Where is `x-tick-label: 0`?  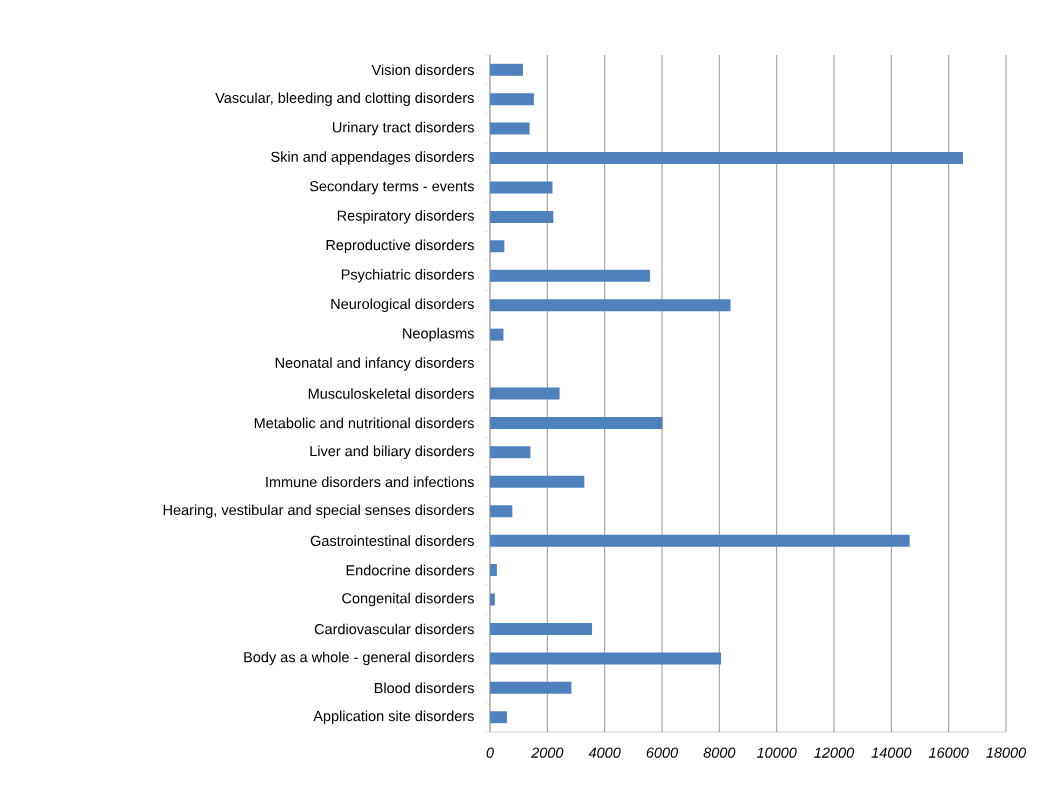 x-tick-label: 0 is located at coordinates (490, 752).